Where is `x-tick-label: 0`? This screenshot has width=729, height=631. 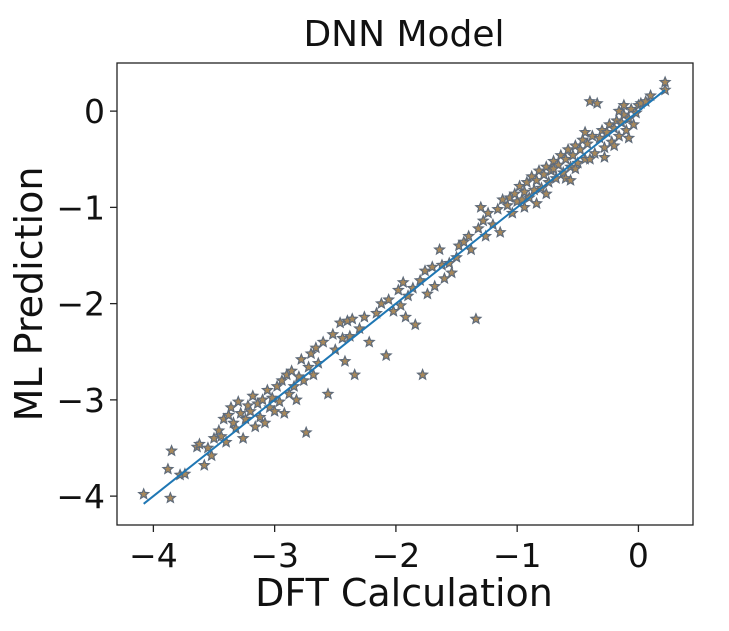
x-tick-label: 0 is located at coordinates (638, 555).